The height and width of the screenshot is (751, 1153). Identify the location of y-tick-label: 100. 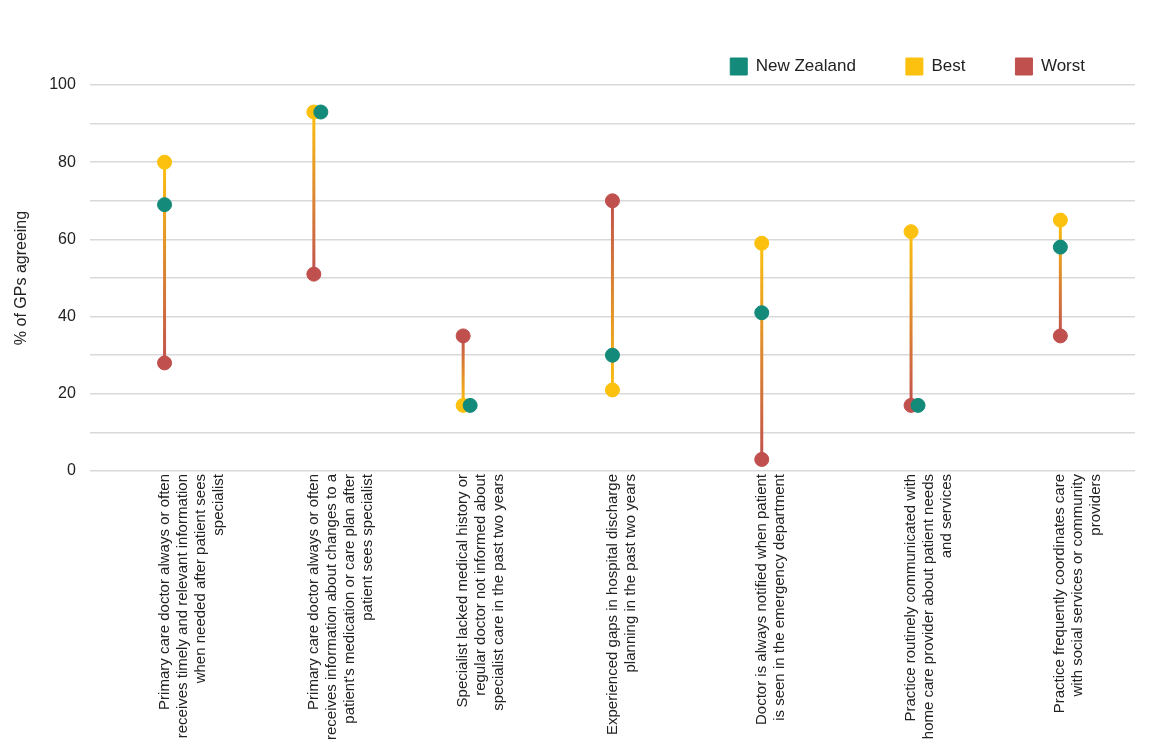
(62, 84).